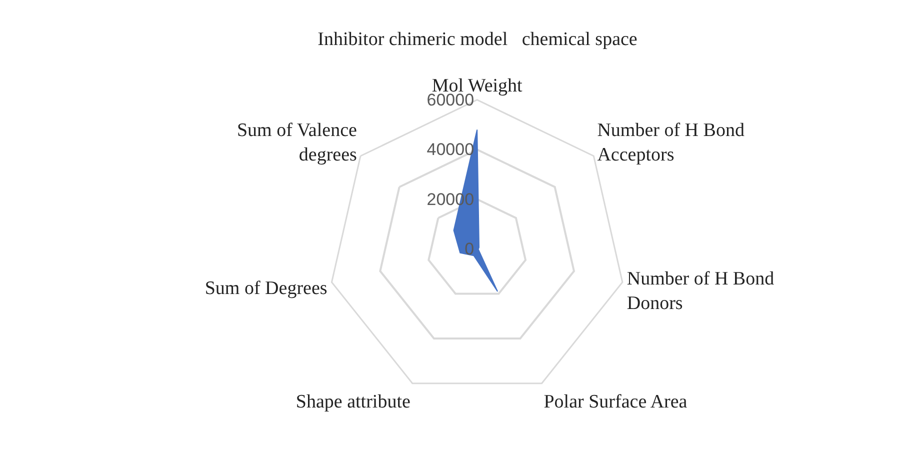 This screenshot has height=456, width=901. I want to click on chart-title: Inhibitor chimeric model chemical space, so click(478, 39).